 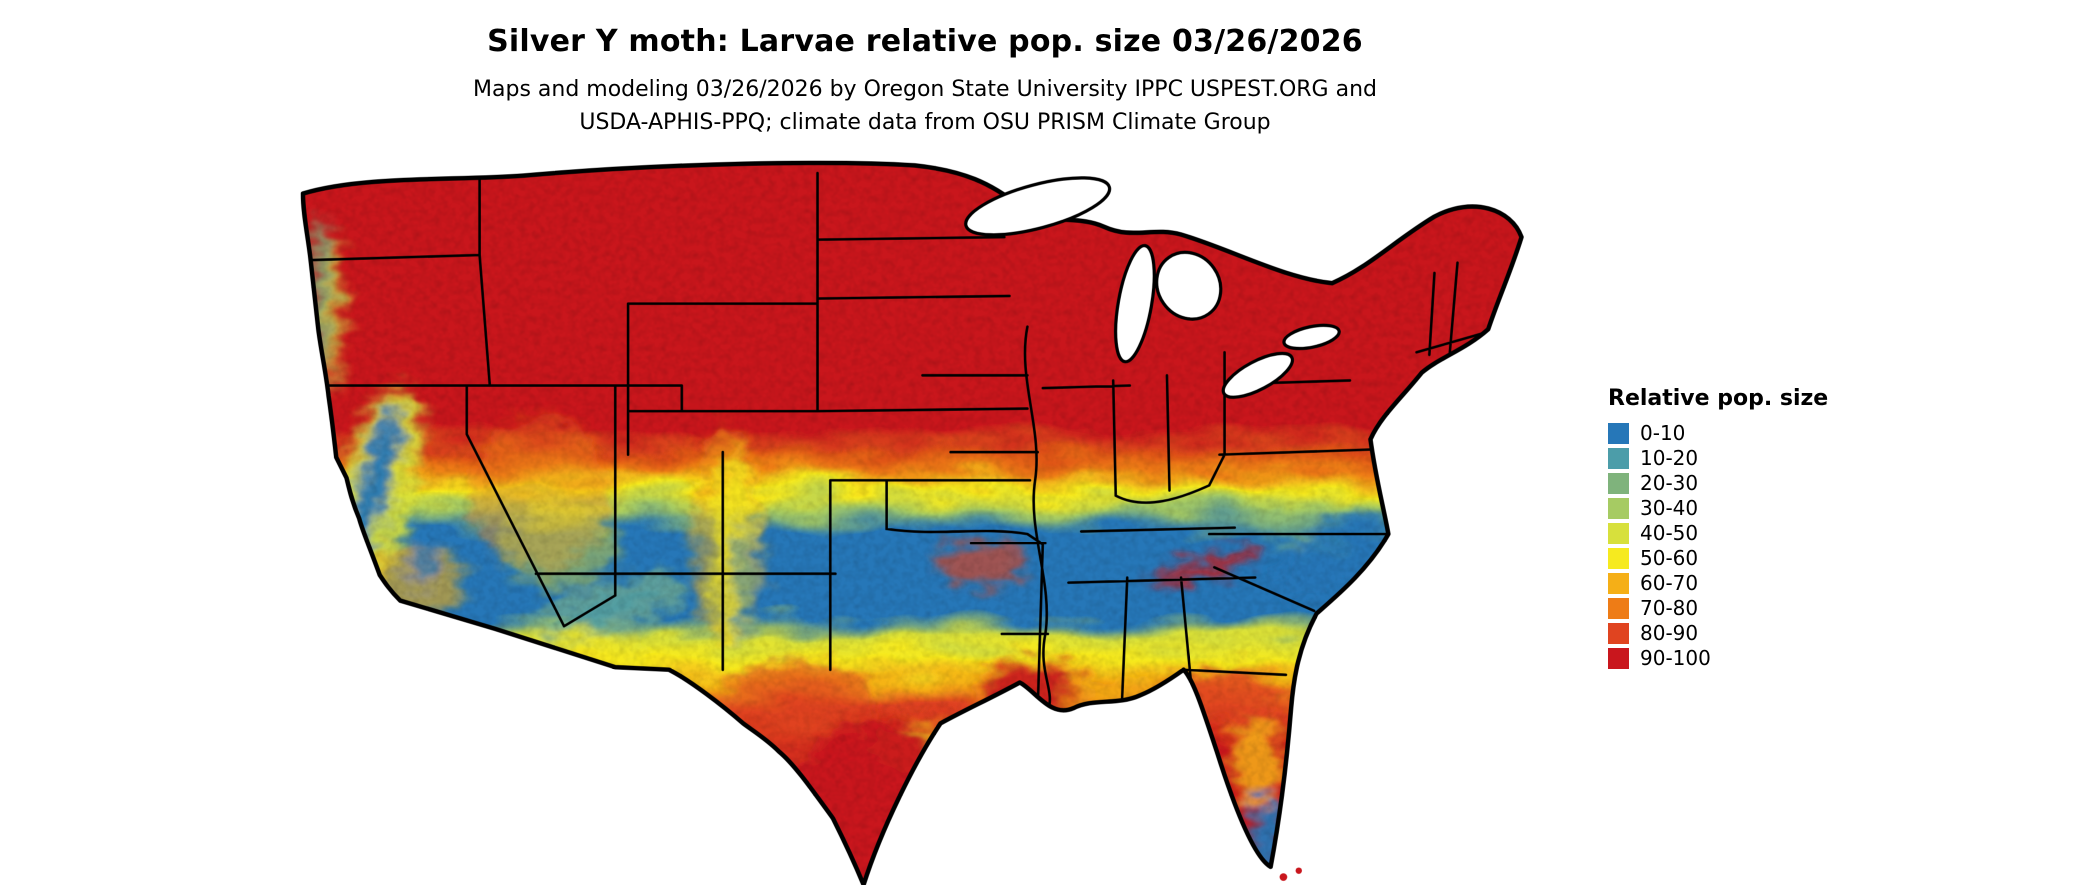 What do you see at coordinates (1758, 483) in the screenshot?
I see `legend-row: 20-30` at bounding box center [1758, 483].